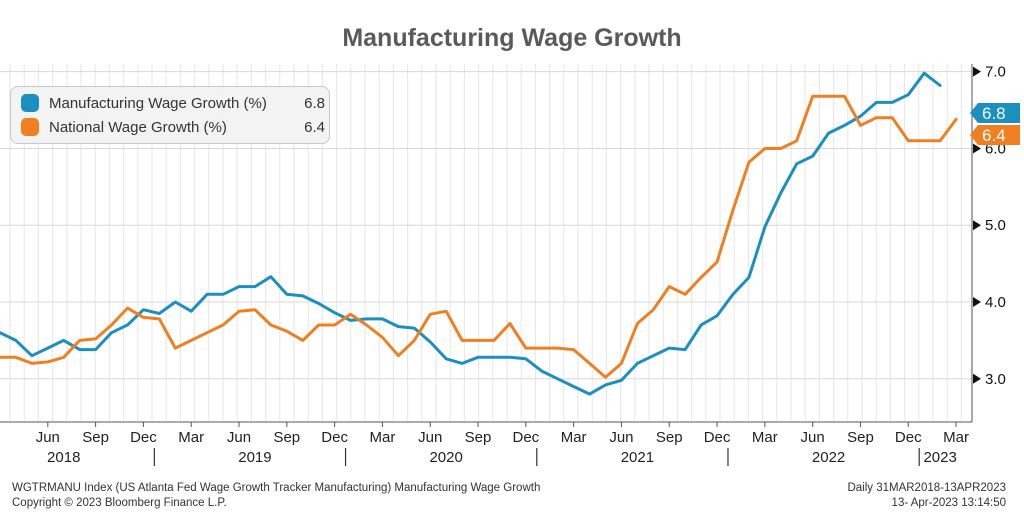 The image size is (1024, 530). I want to click on y-tick-label: 4.0, so click(995, 302).